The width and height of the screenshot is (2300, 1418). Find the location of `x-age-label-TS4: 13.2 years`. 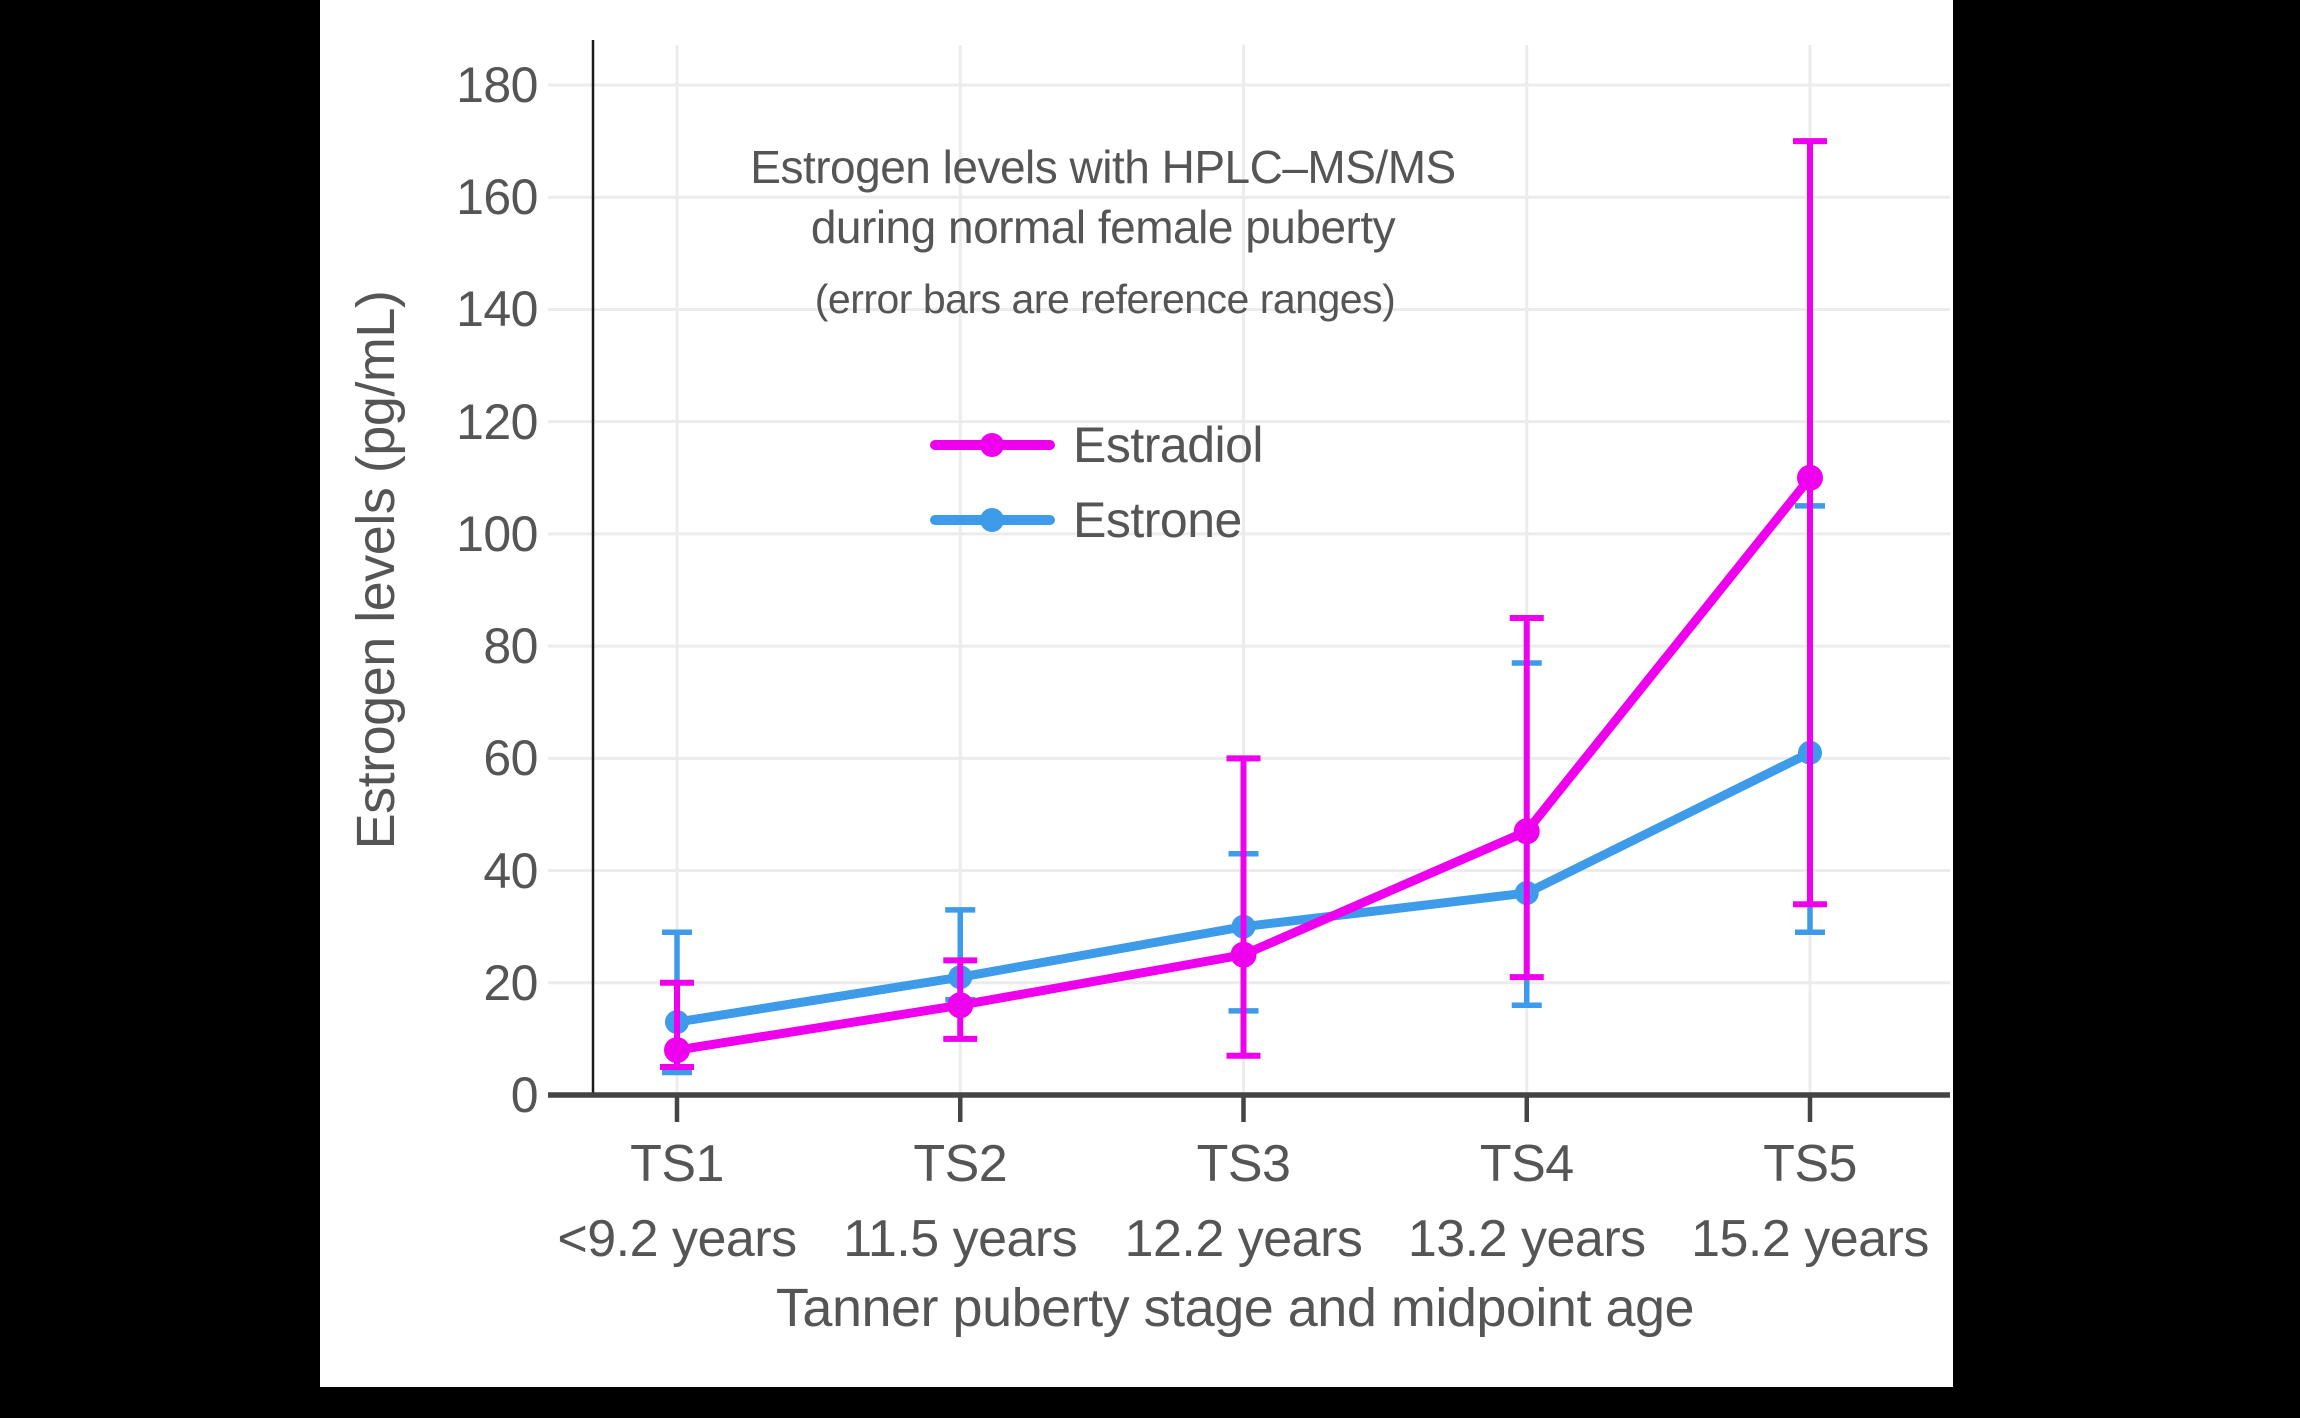

x-age-label-TS4: 13.2 years is located at coordinates (1526, 1239).